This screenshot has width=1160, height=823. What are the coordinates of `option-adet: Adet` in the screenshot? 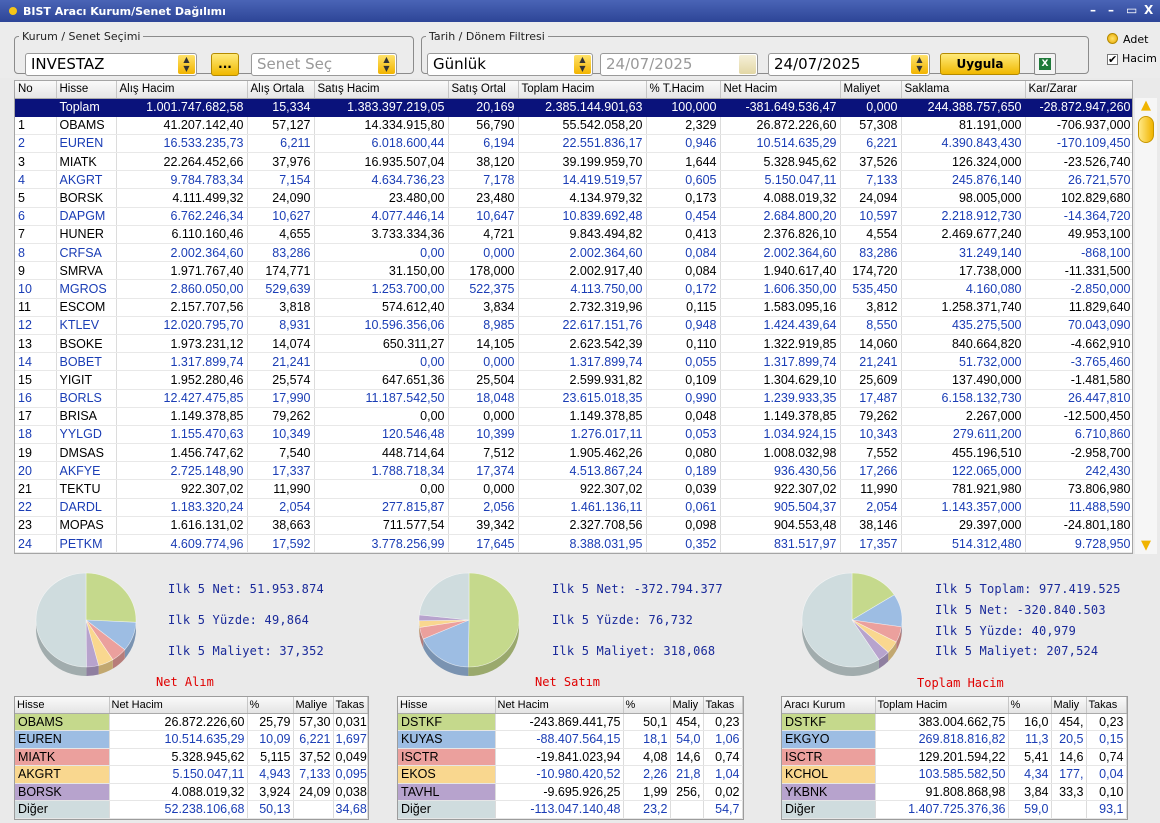 It's located at (1127, 39).